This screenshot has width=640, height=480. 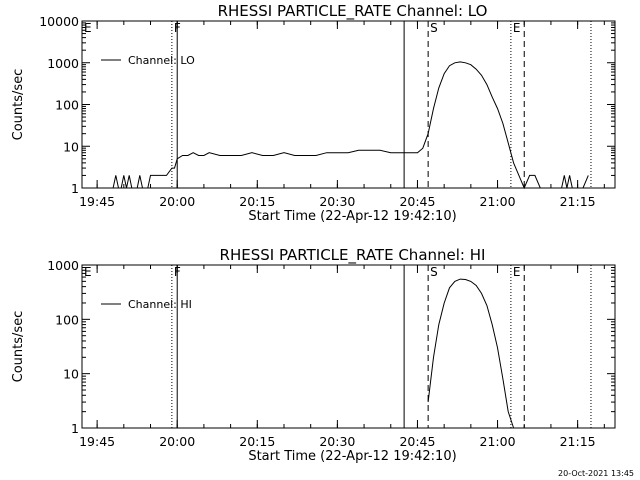 I want to click on y-tick-label: 10000, so click(x=59, y=21).